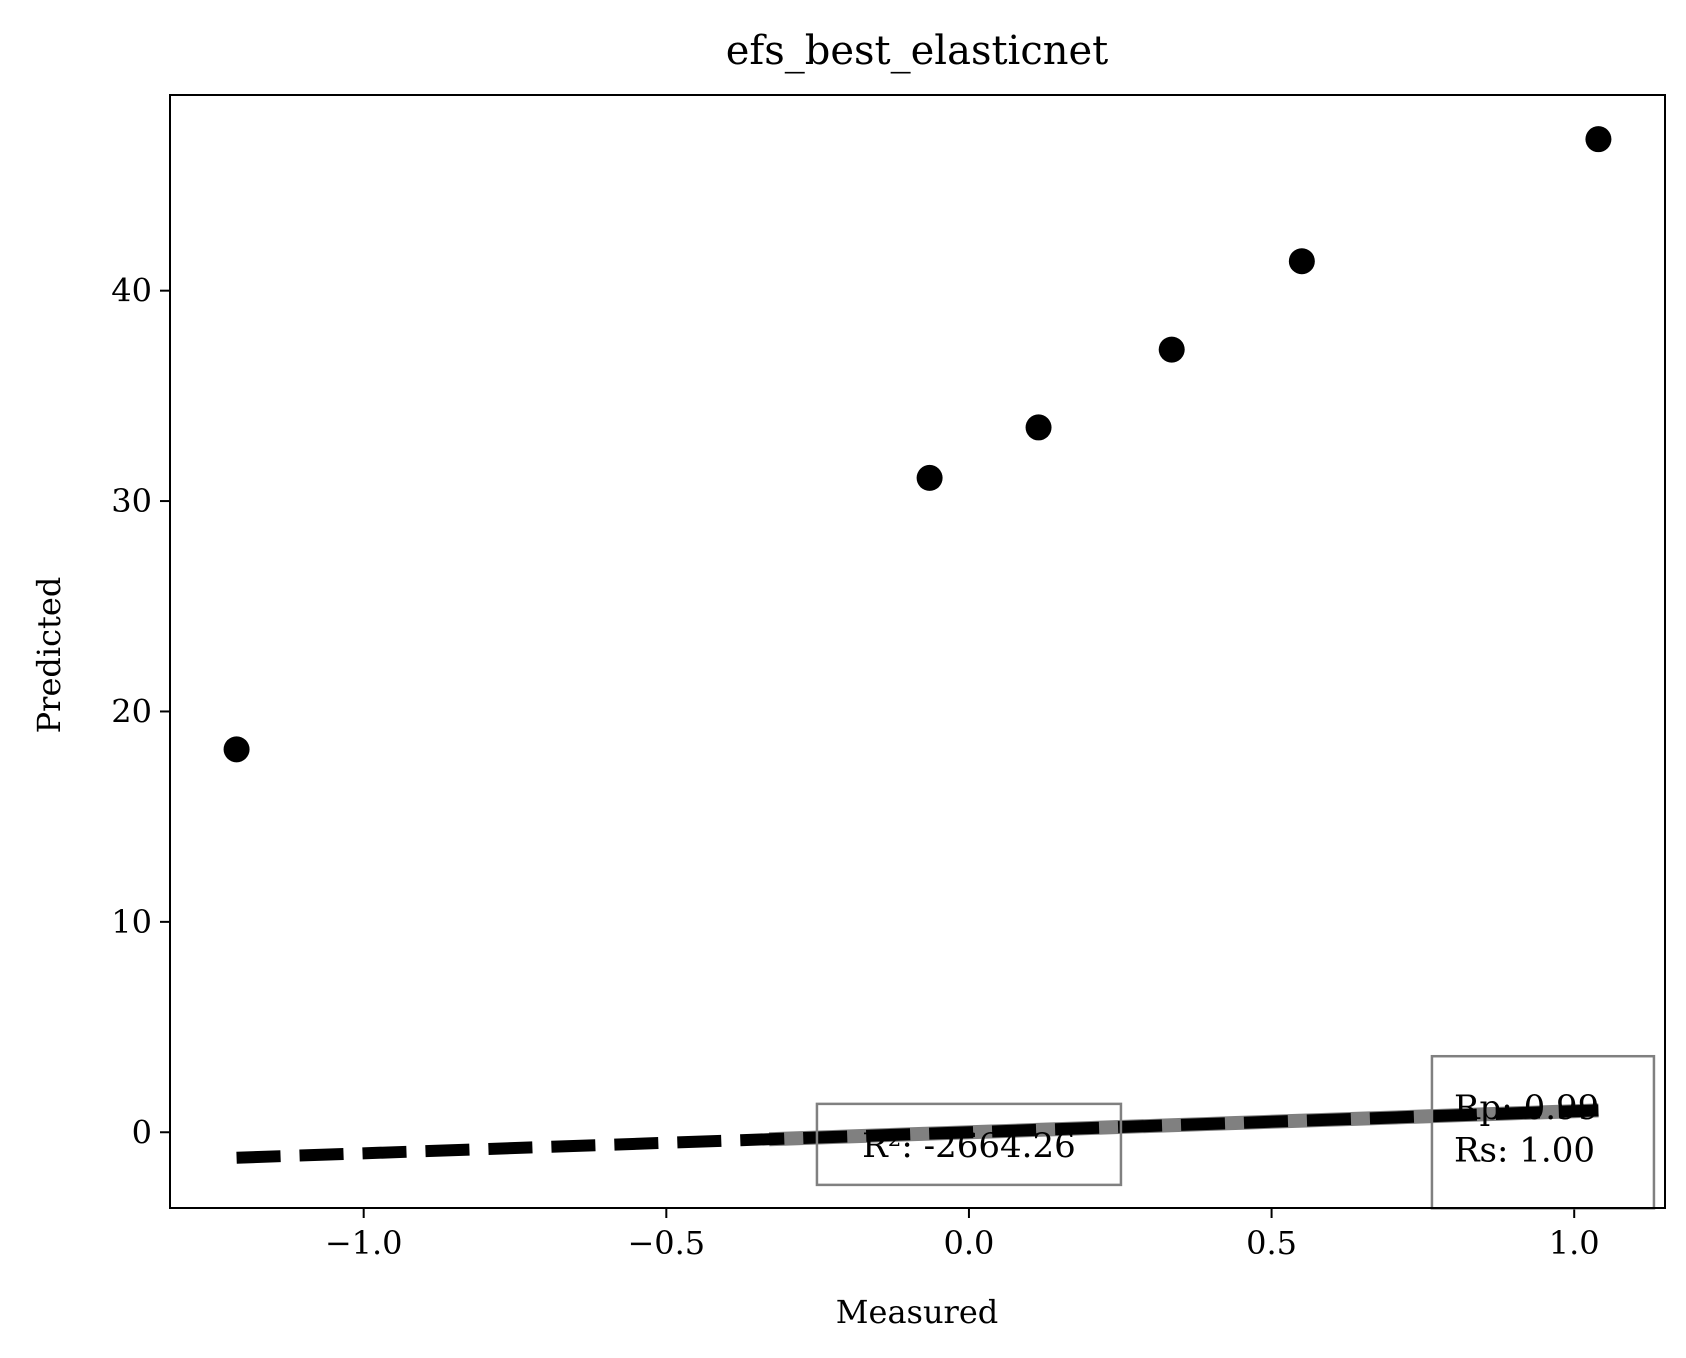  What do you see at coordinates (131, 291) in the screenshot?
I see `y-tick-label: 40` at bounding box center [131, 291].